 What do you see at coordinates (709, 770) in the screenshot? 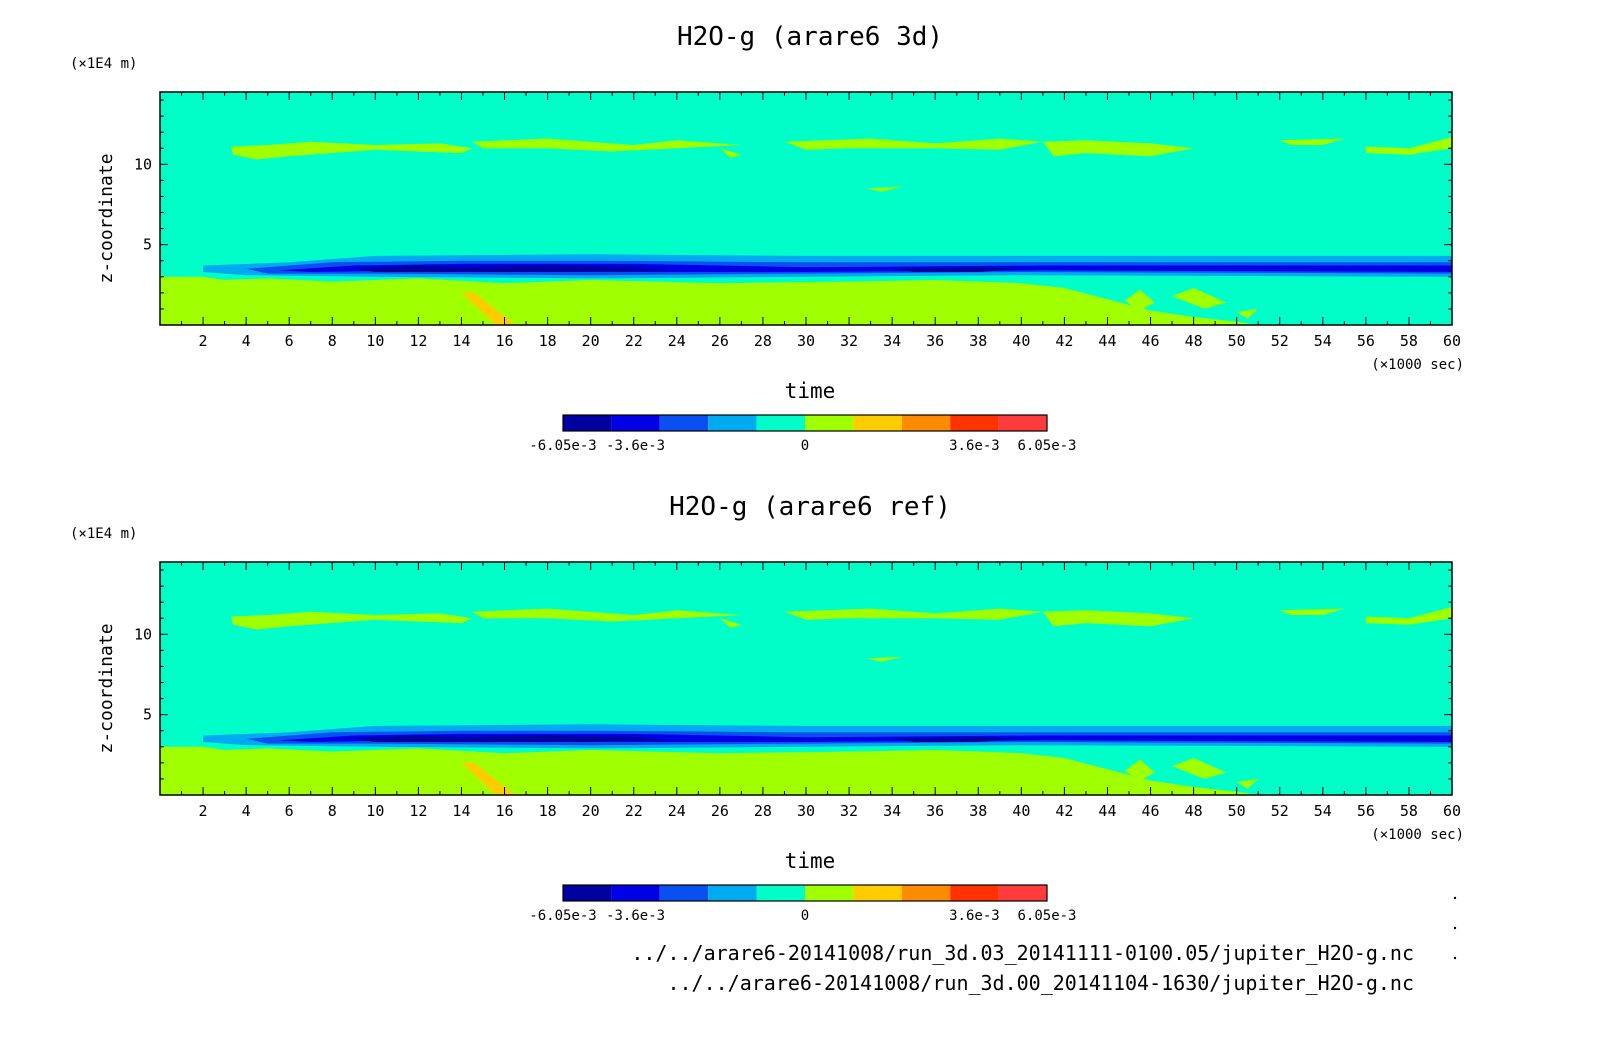
I see `surface-band` at bounding box center [709, 770].